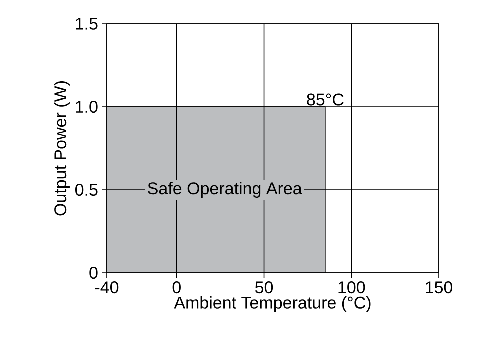 This screenshot has height=345, width=497. What do you see at coordinates (439, 288) in the screenshot?
I see `x-tick-label: 150` at bounding box center [439, 288].